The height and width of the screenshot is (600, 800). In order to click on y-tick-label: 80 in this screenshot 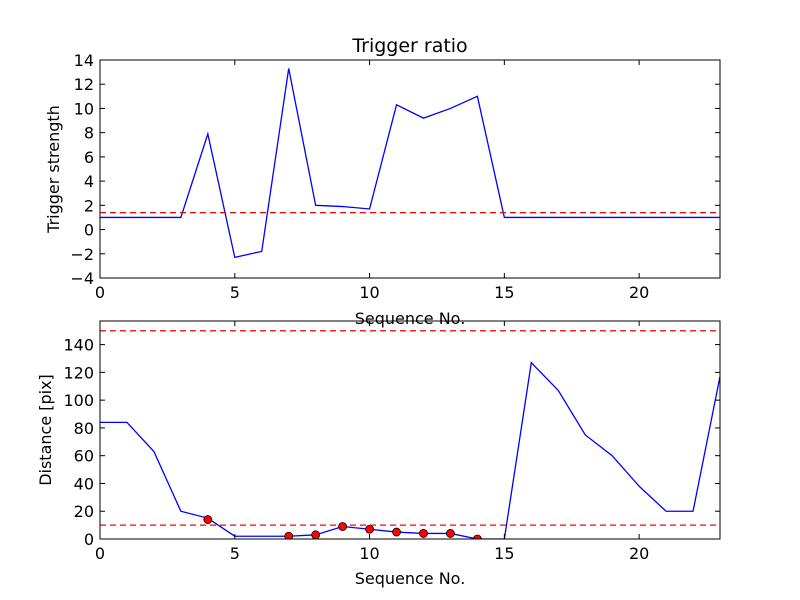, I will do `click(84, 428)`.